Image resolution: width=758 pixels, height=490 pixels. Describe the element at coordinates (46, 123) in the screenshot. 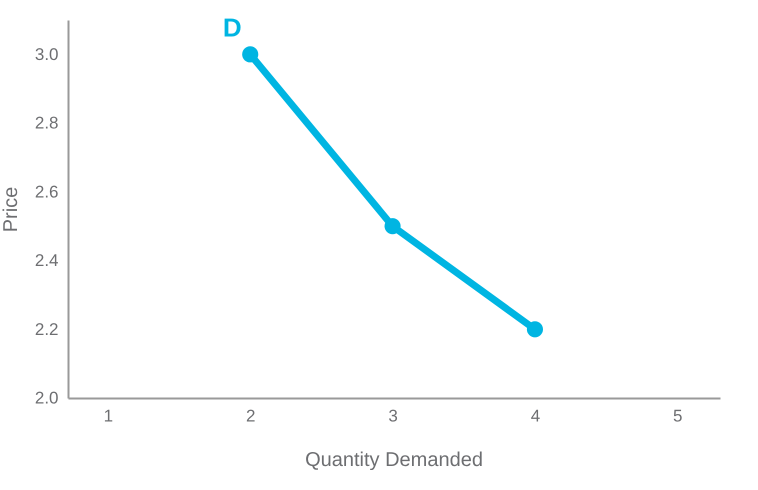

I see `y-tick-label: 2.8` at that location.